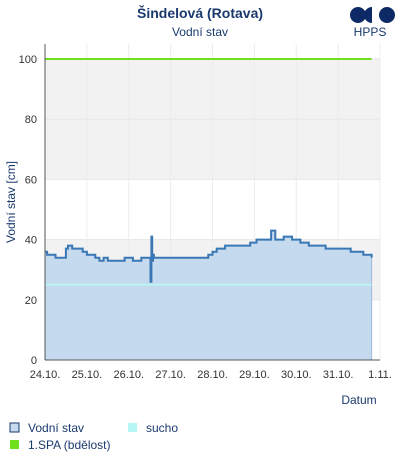  I want to click on x-tick-label-5: 29.10., so click(254, 375).